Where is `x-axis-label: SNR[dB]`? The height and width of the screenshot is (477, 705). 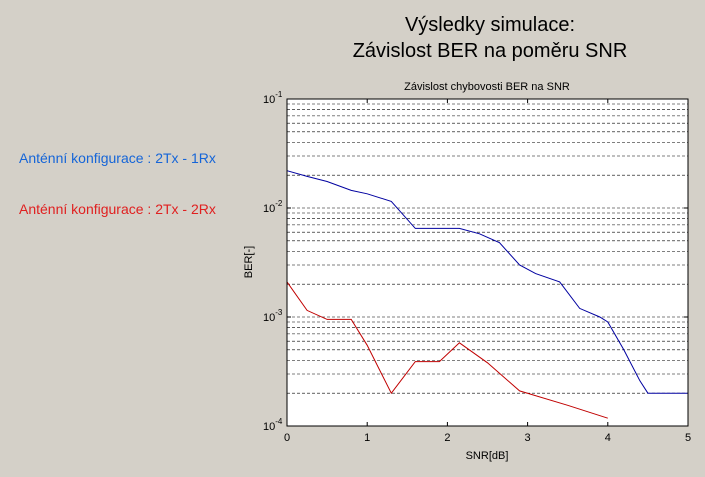
x-axis-label: SNR[dB] is located at coordinates (487, 456).